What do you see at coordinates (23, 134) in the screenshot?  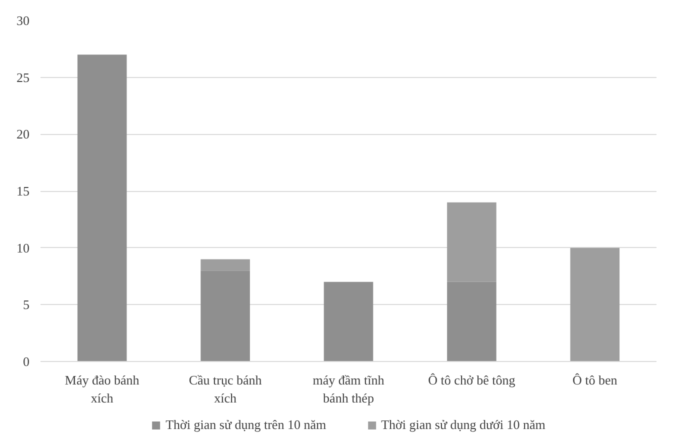 I see `y-tick-label: 20` at bounding box center [23, 134].